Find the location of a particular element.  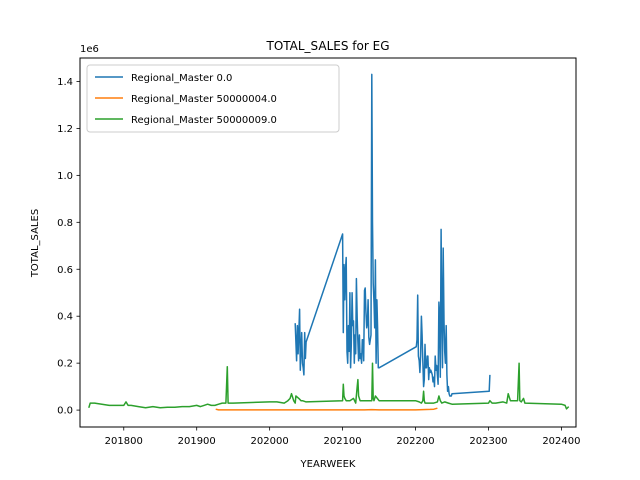

y-tick-label-0: 0.0 is located at coordinates (65, 411).